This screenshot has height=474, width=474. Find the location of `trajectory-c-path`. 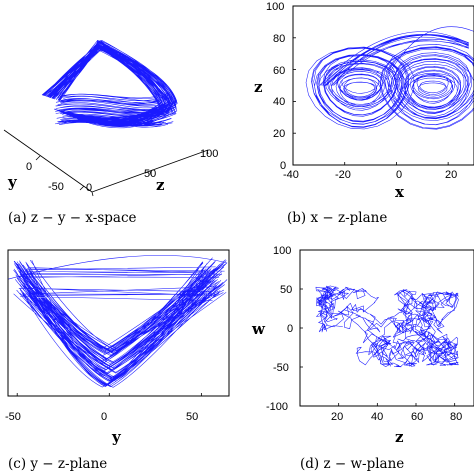

trajectory-c-path is located at coordinates (117, 321).